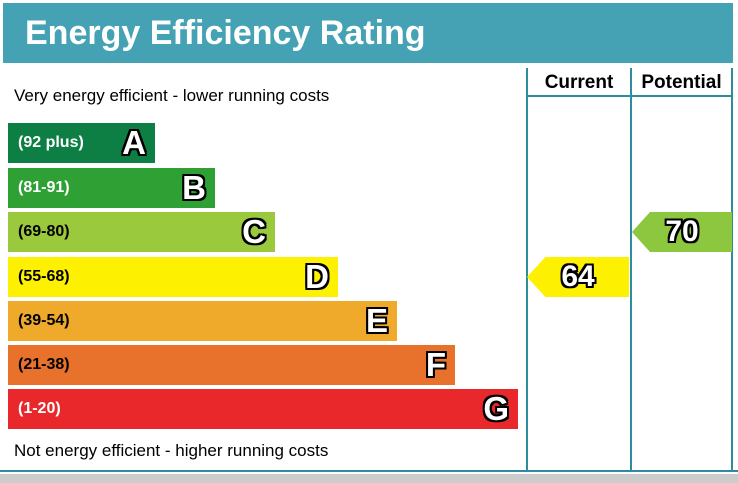  What do you see at coordinates (111, 188) in the screenshot?
I see `band-b: (81-91) B` at bounding box center [111, 188].